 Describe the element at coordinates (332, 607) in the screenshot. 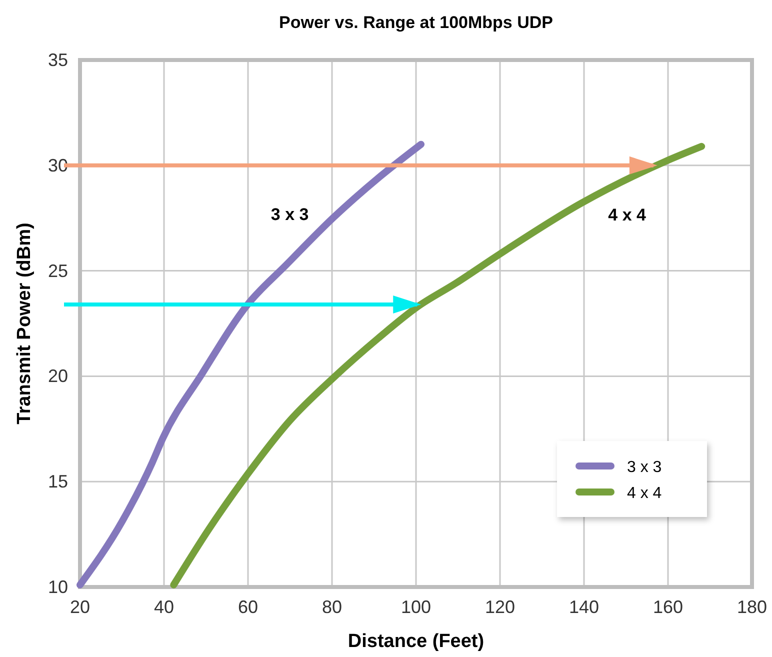

I see `x-tick-label: 80` at that location.